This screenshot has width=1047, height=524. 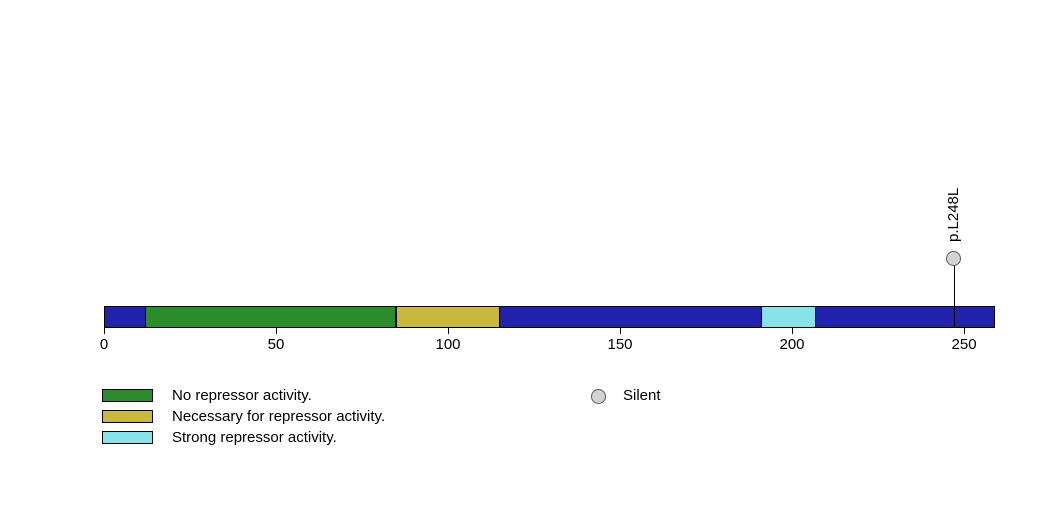 I want to click on legend-label-0: No repressor activity., so click(x=242, y=395).